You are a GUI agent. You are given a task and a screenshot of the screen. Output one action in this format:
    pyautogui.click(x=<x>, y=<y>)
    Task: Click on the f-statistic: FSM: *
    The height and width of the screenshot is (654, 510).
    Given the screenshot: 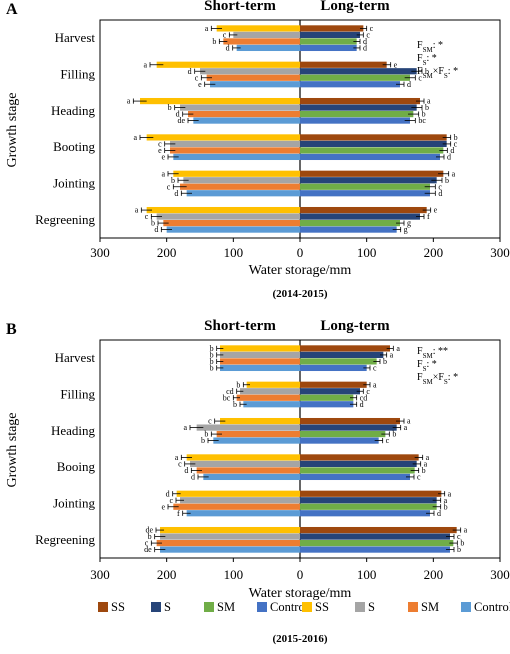 What is the action you would take?
    pyautogui.click(x=430, y=47)
    